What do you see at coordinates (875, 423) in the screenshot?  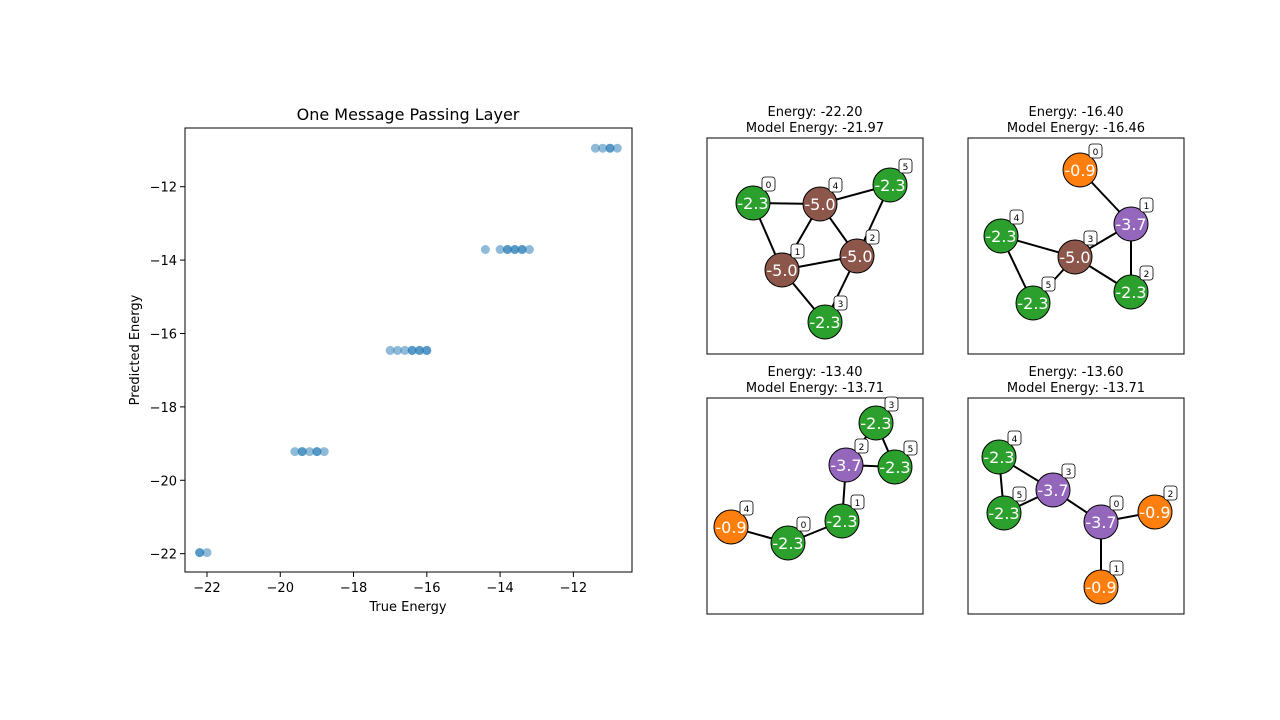 I see `graph-3-node-3-value: -2.3` at bounding box center [875, 423].